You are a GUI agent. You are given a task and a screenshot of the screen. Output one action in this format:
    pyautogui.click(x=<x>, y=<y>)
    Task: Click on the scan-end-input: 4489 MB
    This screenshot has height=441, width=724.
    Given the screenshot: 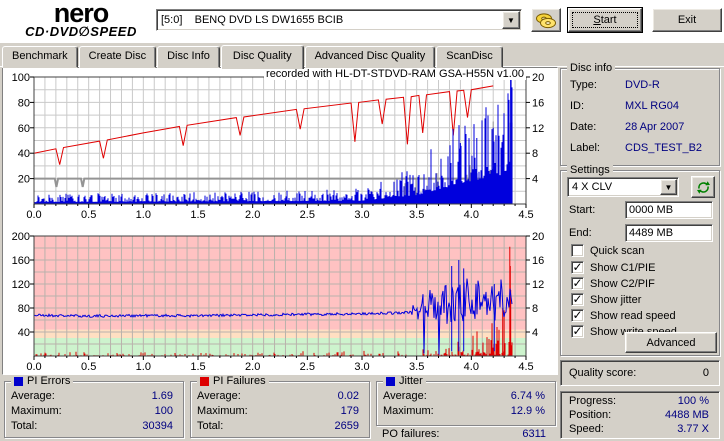 What is the action you would take?
    pyautogui.click(x=669, y=233)
    